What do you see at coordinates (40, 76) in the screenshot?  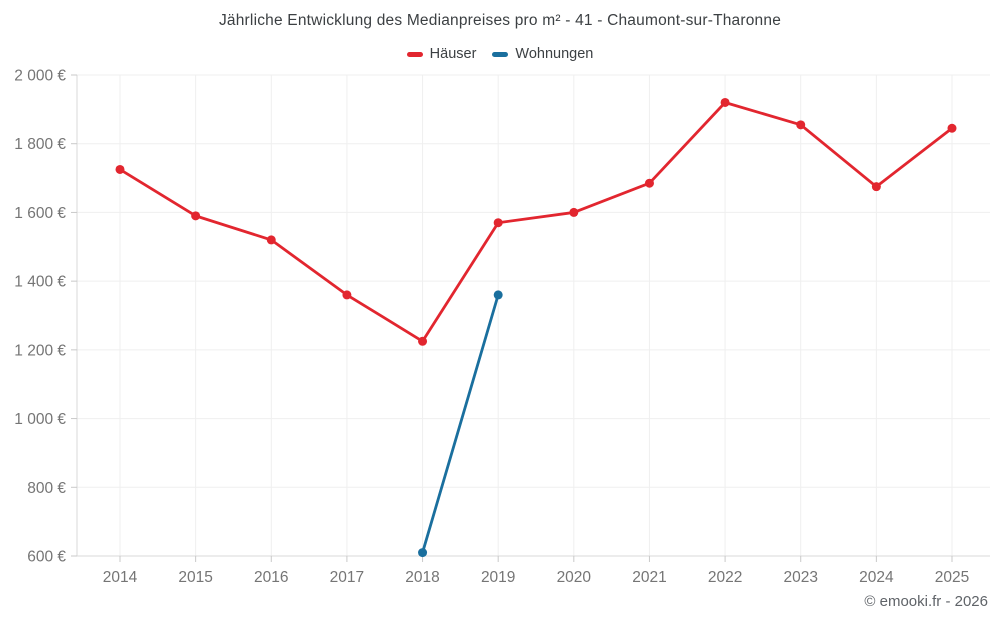 I see `y-tick-label: 2 000 €` at bounding box center [40, 76].